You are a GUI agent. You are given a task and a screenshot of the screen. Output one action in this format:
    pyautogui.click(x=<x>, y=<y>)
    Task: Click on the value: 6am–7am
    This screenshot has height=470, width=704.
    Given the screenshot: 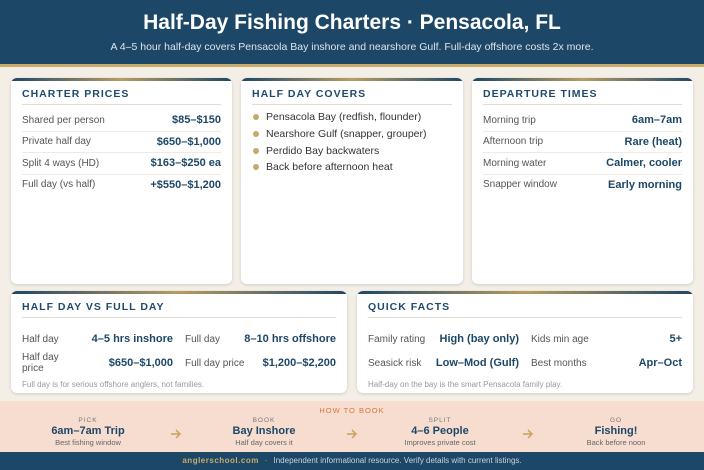 What is the action you would take?
    pyautogui.click(x=656, y=120)
    